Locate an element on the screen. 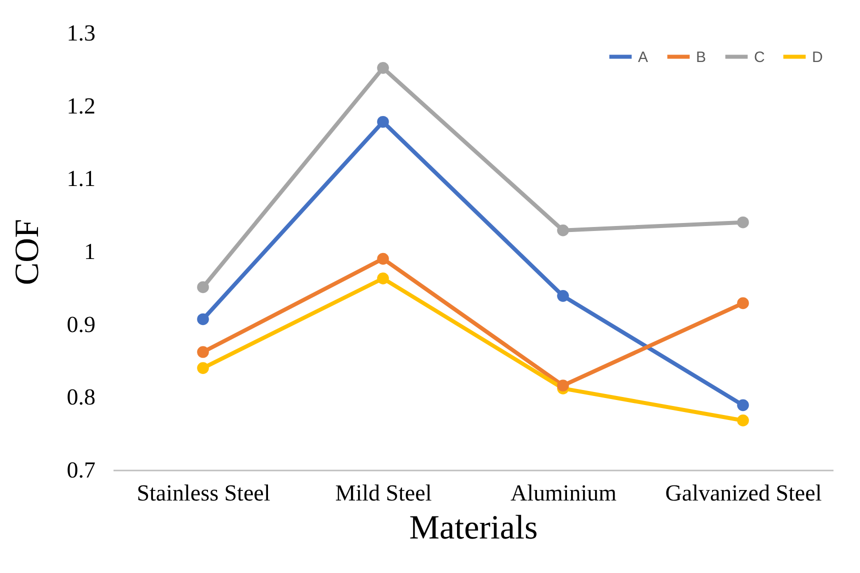 The height and width of the screenshot is (573, 860). legend-label: D is located at coordinates (817, 57).